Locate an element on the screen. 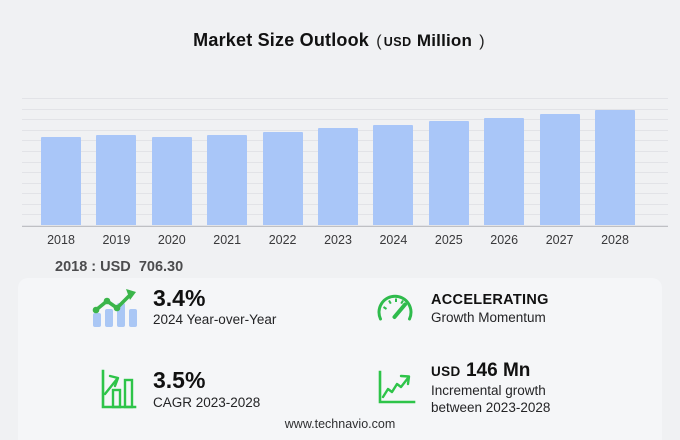 The image size is (680, 440). x-tick-2019: 2019 is located at coordinates (116, 240).